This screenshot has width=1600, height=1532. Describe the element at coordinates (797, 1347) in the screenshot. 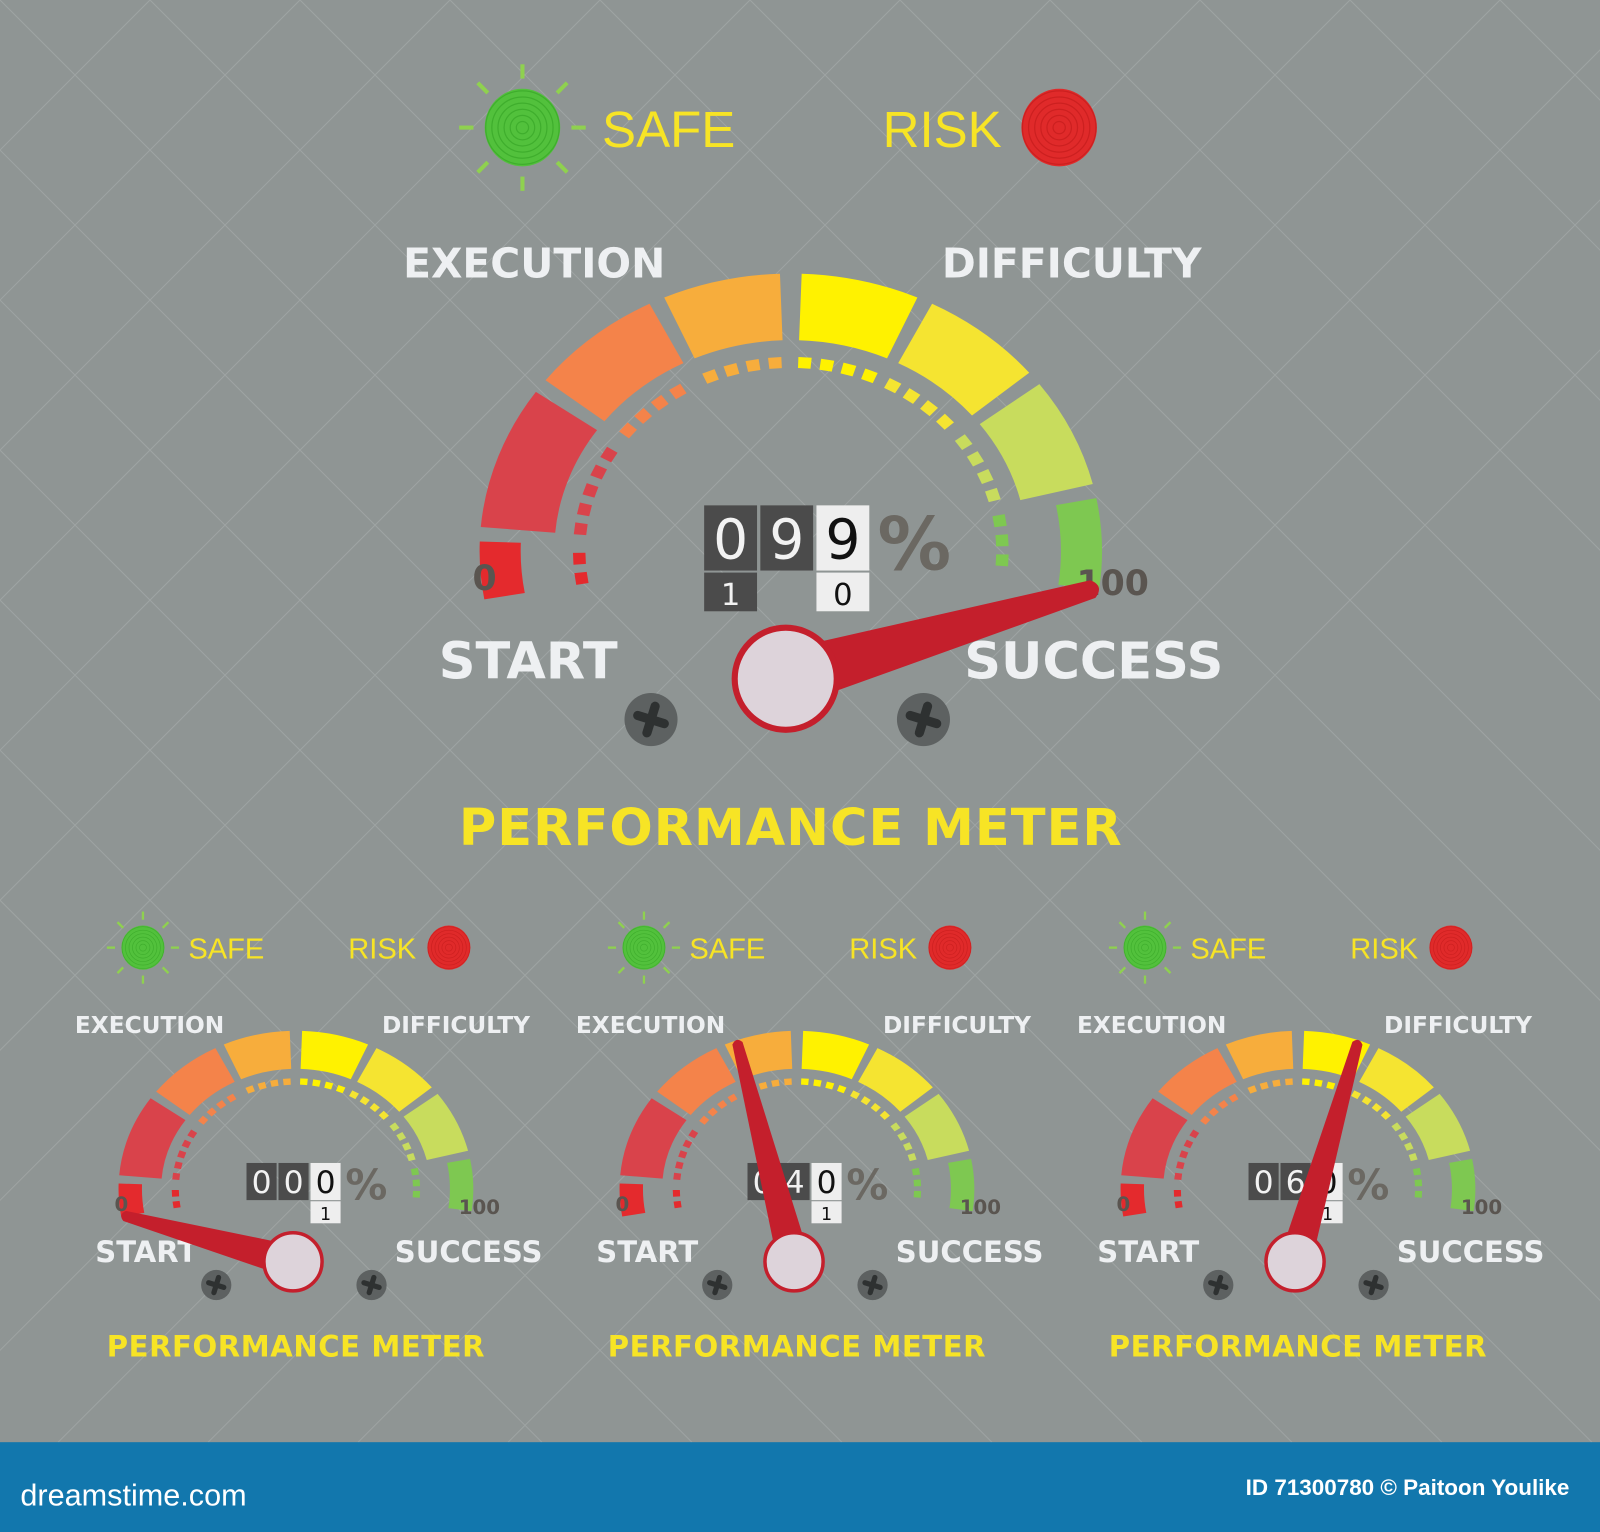

I see `performance-meter-title: PERFORMANCE METER` at that location.